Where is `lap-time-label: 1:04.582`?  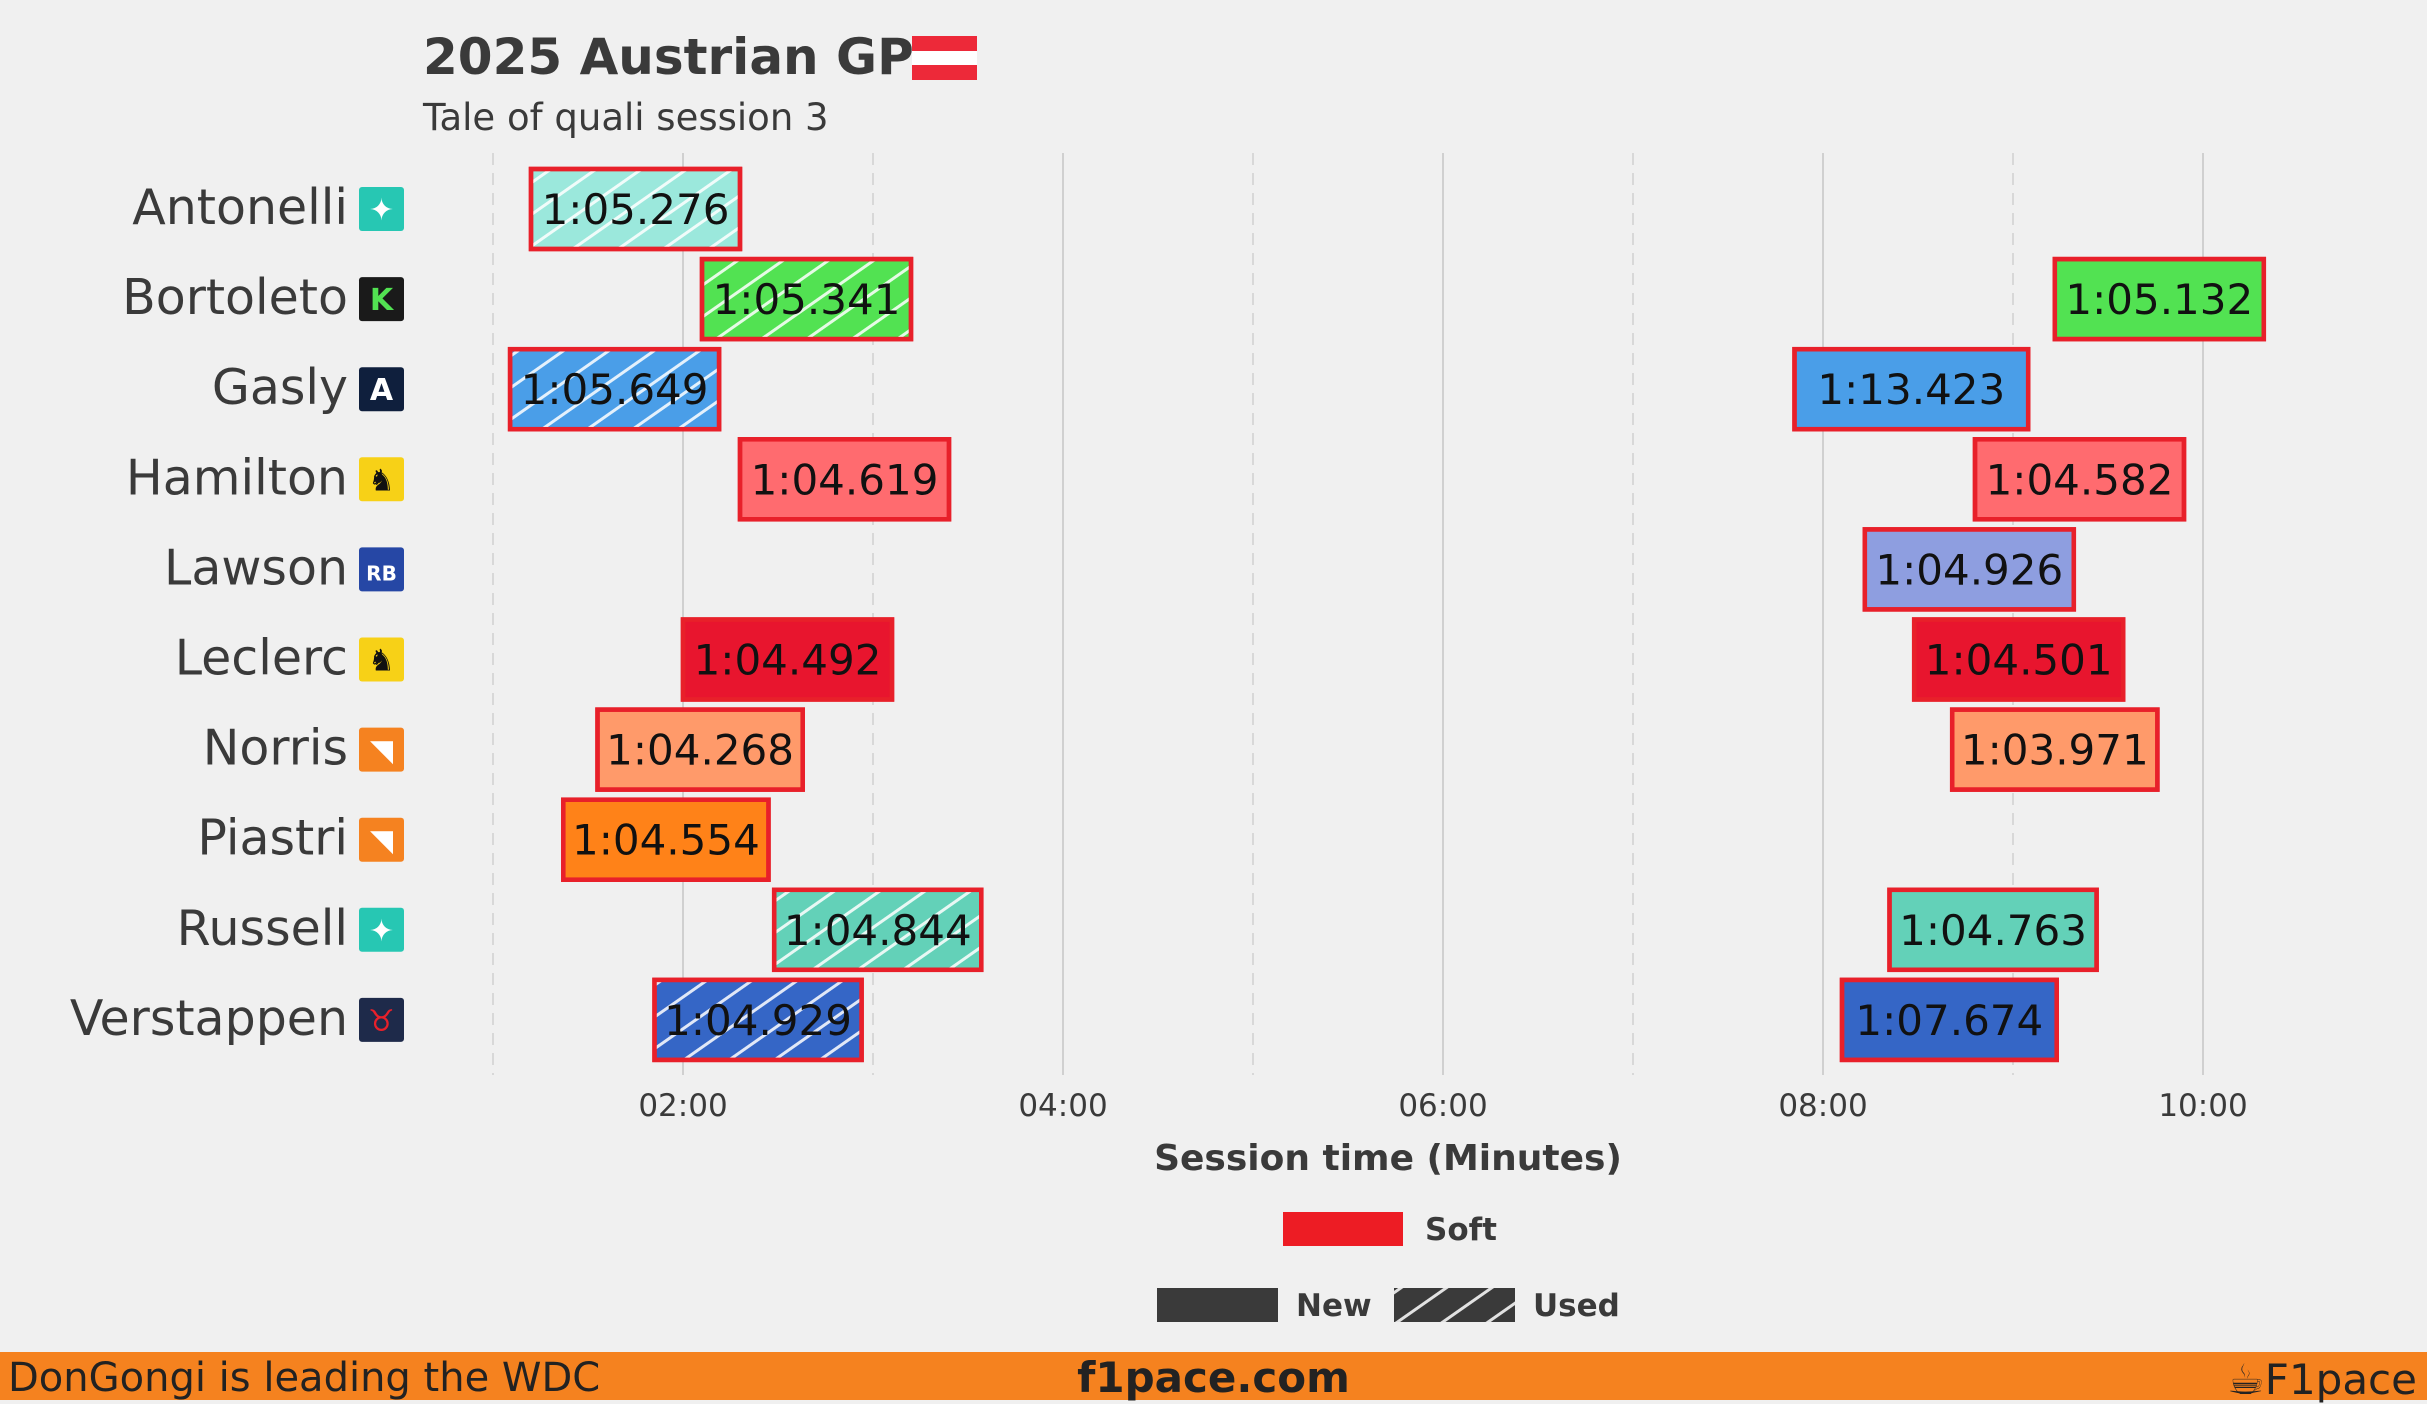 lap-time-label: 1:04.582 is located at coordinates (2080, 479).